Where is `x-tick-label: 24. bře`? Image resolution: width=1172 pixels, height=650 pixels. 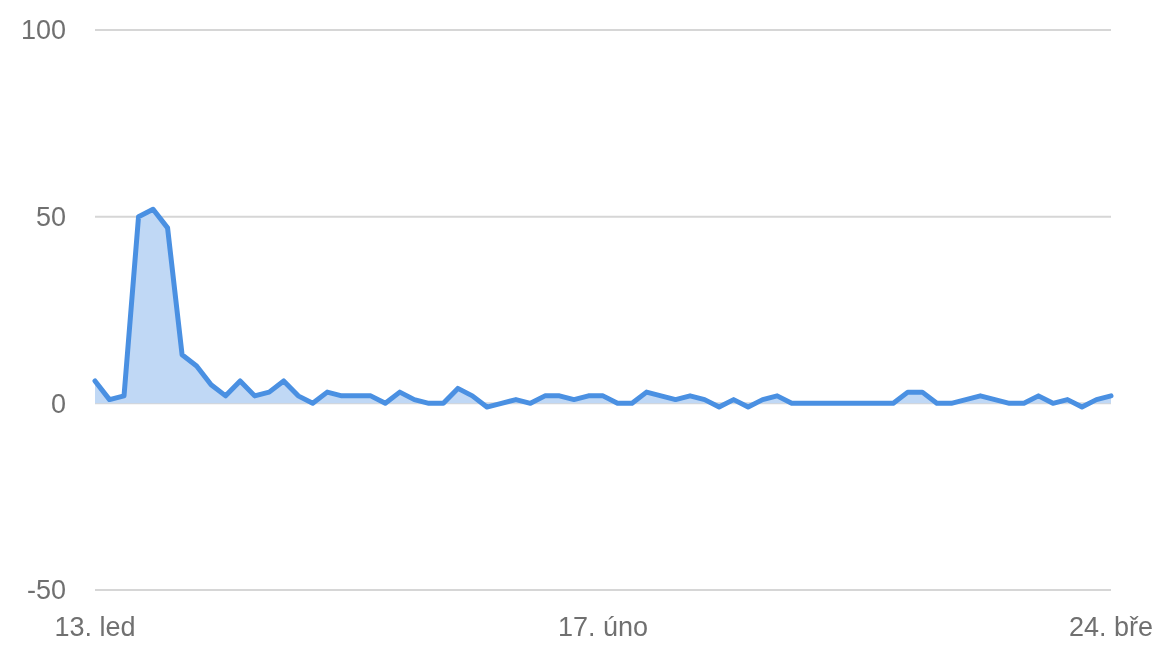
x-tick-label: 24. bře is located at coordinates (1111, 627).